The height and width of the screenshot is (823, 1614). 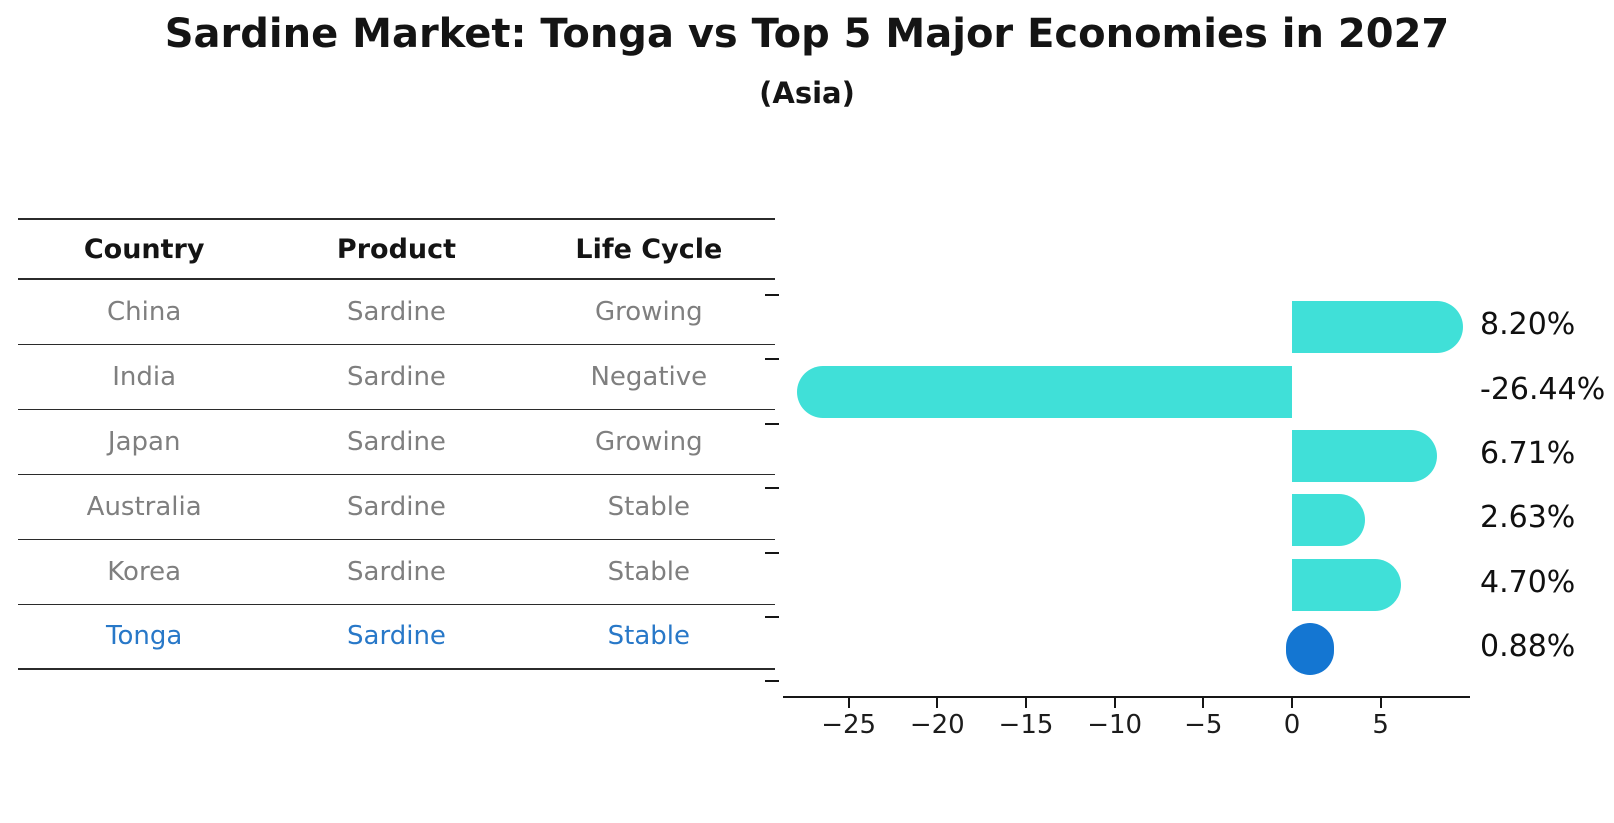 I want to click on x-axis-tick-label: −5, so click(x=1203, y=725).